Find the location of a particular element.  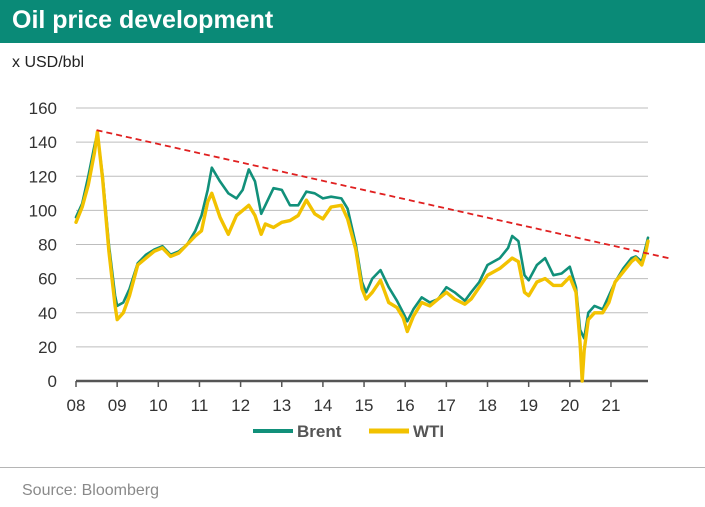

x-tick-label: 09 is located at coordinates (117, 405).